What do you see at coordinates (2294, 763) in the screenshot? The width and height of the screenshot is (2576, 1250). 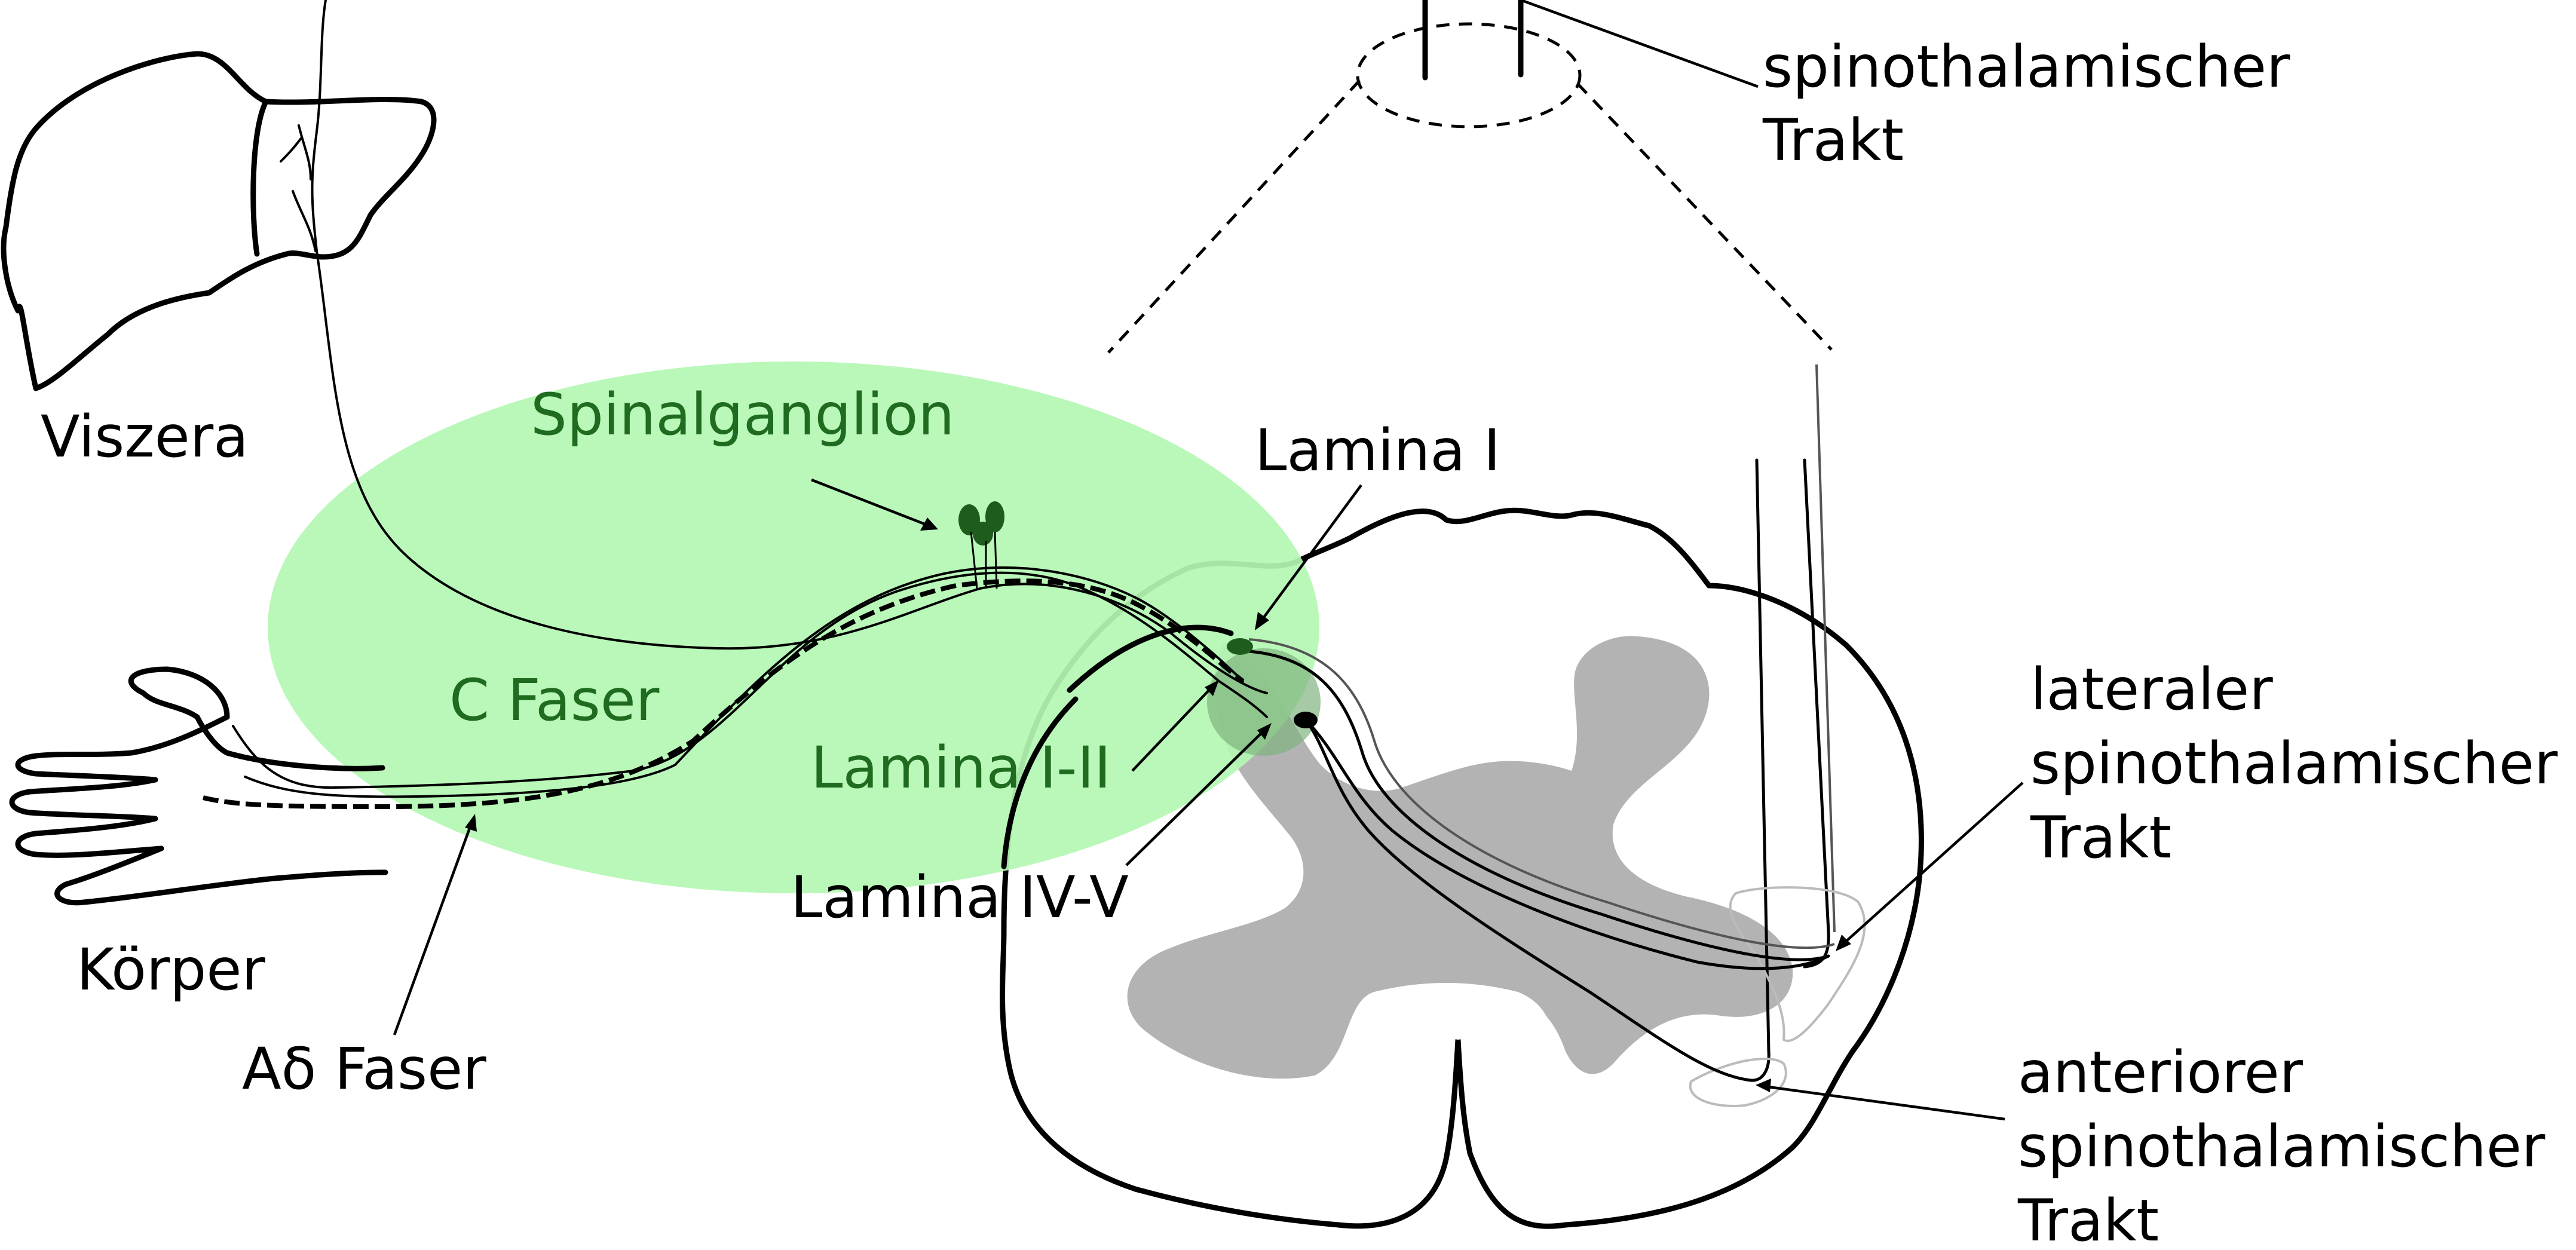 I see `label-lateral-2: spinothalamischer` at bounding box center [2294, 763].